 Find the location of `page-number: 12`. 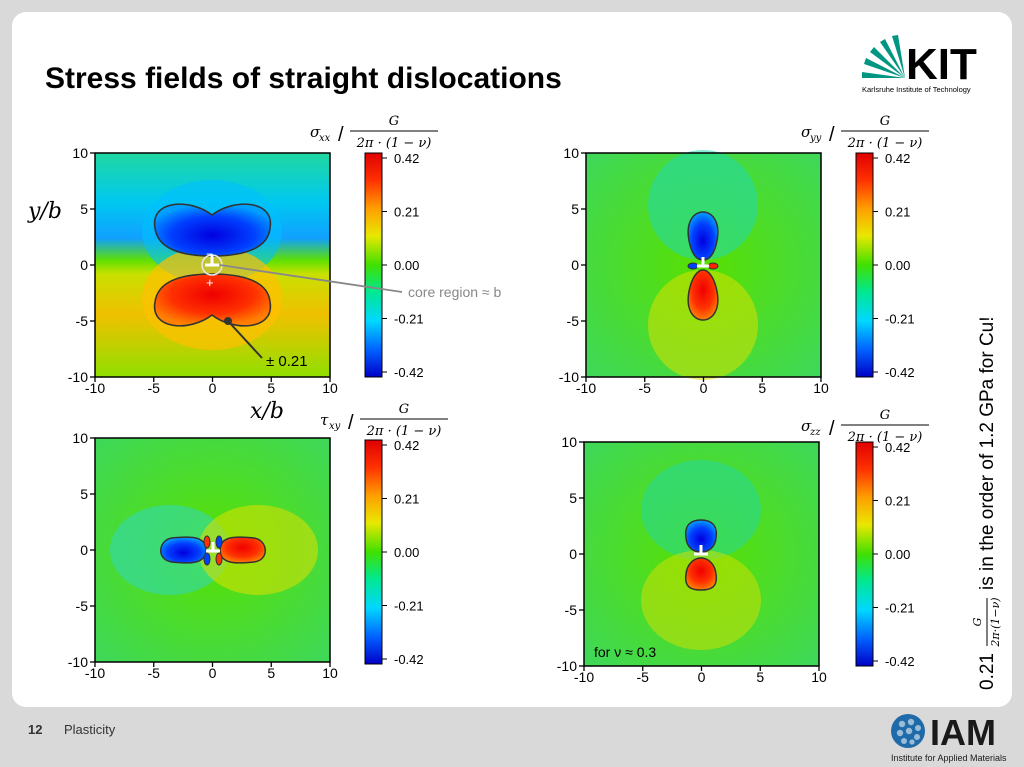

page-number: 12 is located at coordinates (35, 729).